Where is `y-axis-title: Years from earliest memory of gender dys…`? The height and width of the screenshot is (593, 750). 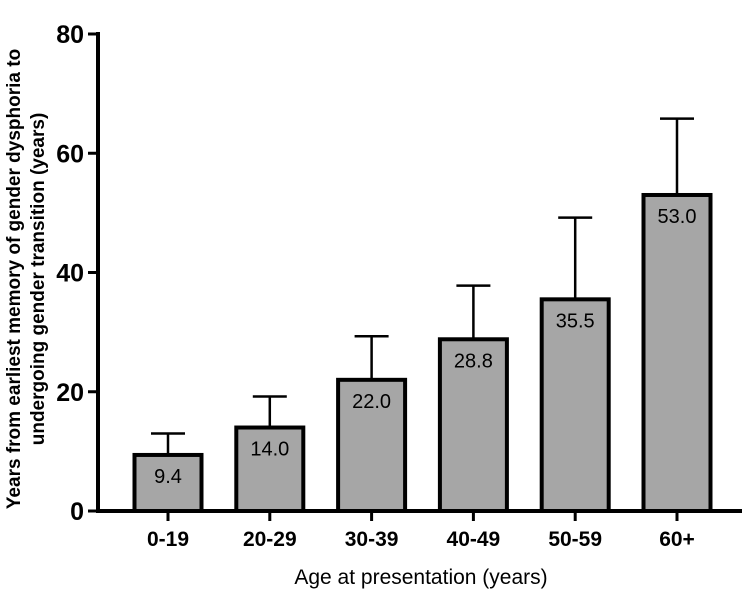
y-axis-title: Years from earliest memory of gender dys… is located at coordinates (26, 279).